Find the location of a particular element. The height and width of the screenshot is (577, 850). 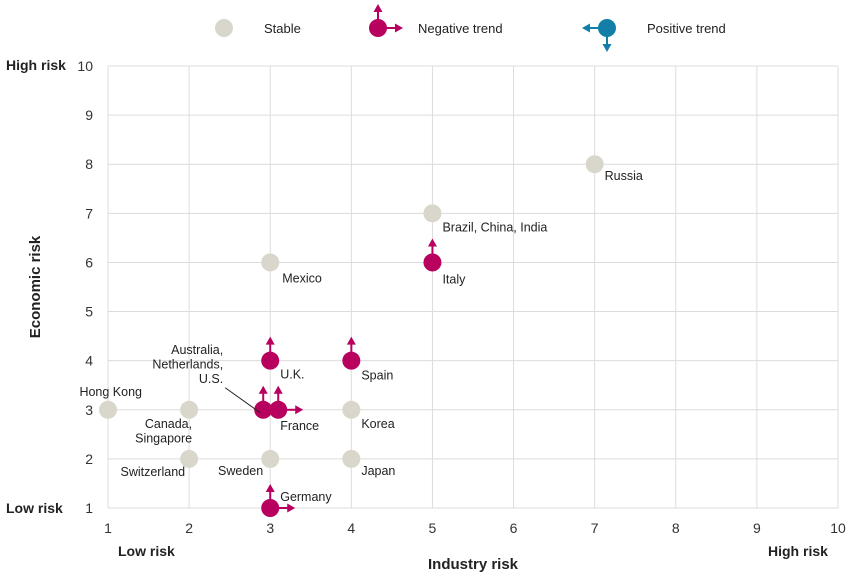

y-tick-label: 5 is located at coordinates (89, 312).